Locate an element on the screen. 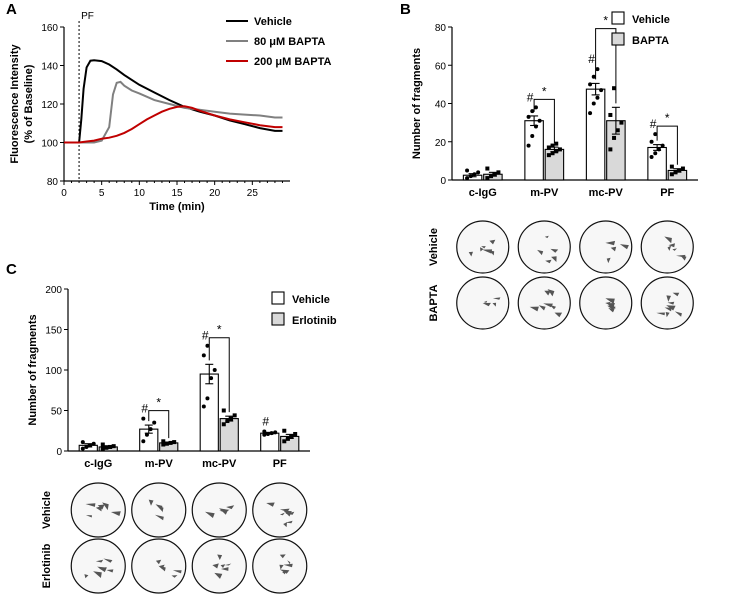 The image size is (734, 602). image-row-label: Vehicle is located at coordinates (434, 247).